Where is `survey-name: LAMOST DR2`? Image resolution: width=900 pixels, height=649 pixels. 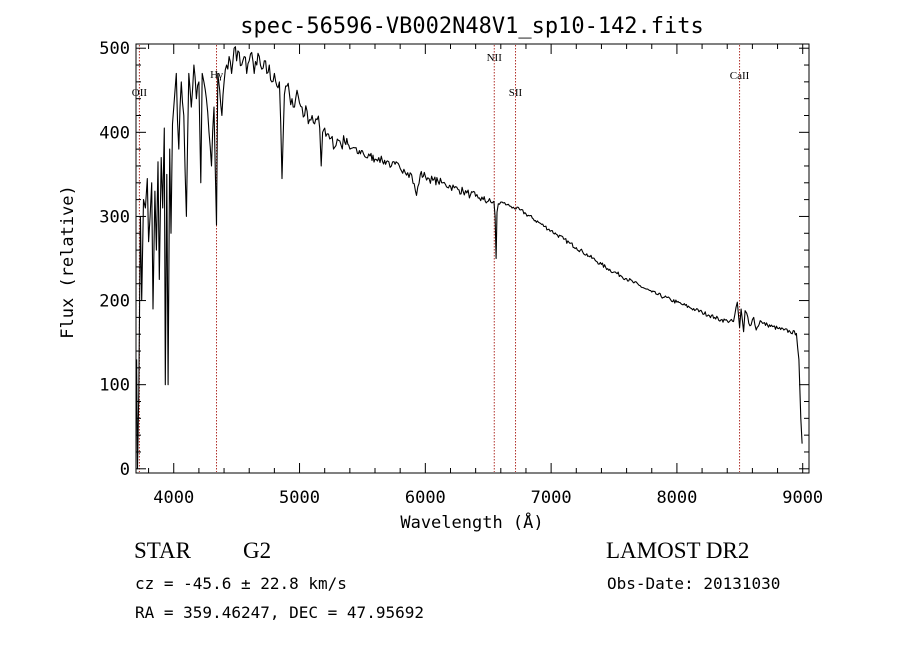 survey-name: LAMOST DR2 is located at coordinates (678, 550).